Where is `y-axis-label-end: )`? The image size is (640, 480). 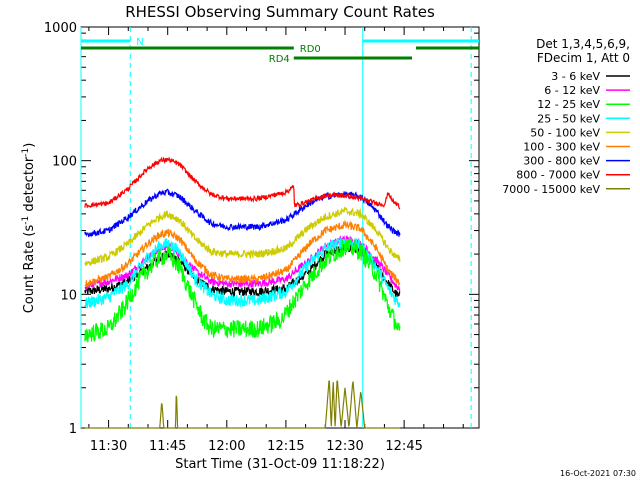
y-axis-label-end: ) is located at coordinates (29, 145).